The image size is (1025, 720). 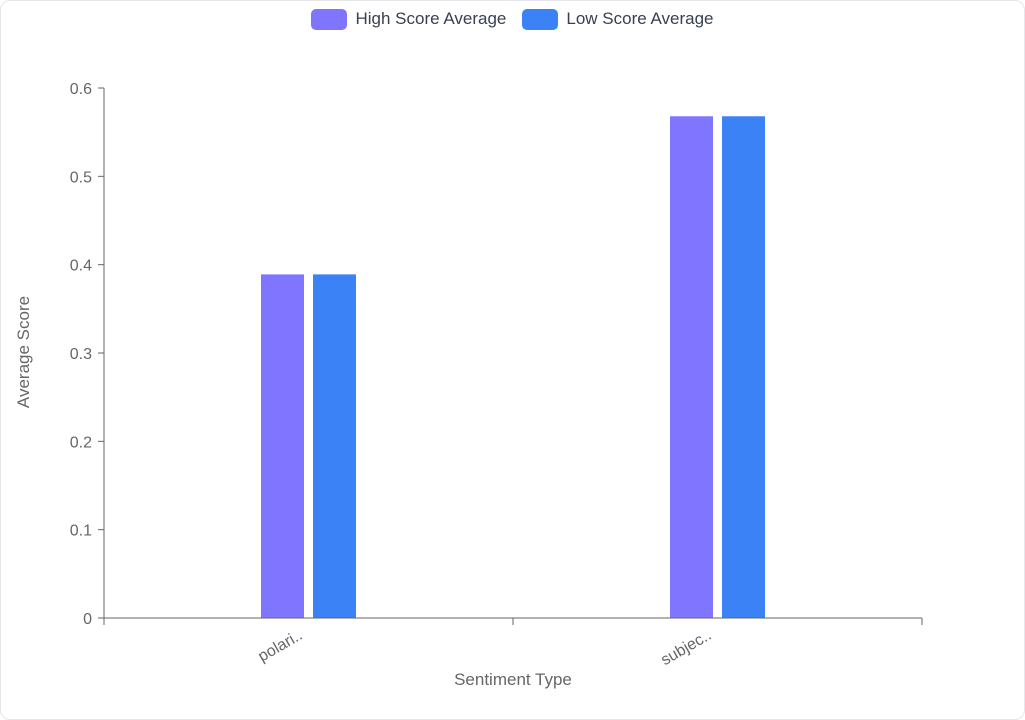 What do you see at coordinates (81, 531) in the screenshot?
I see `y-tick-label: 0.1` at bounding box center [81, 531].